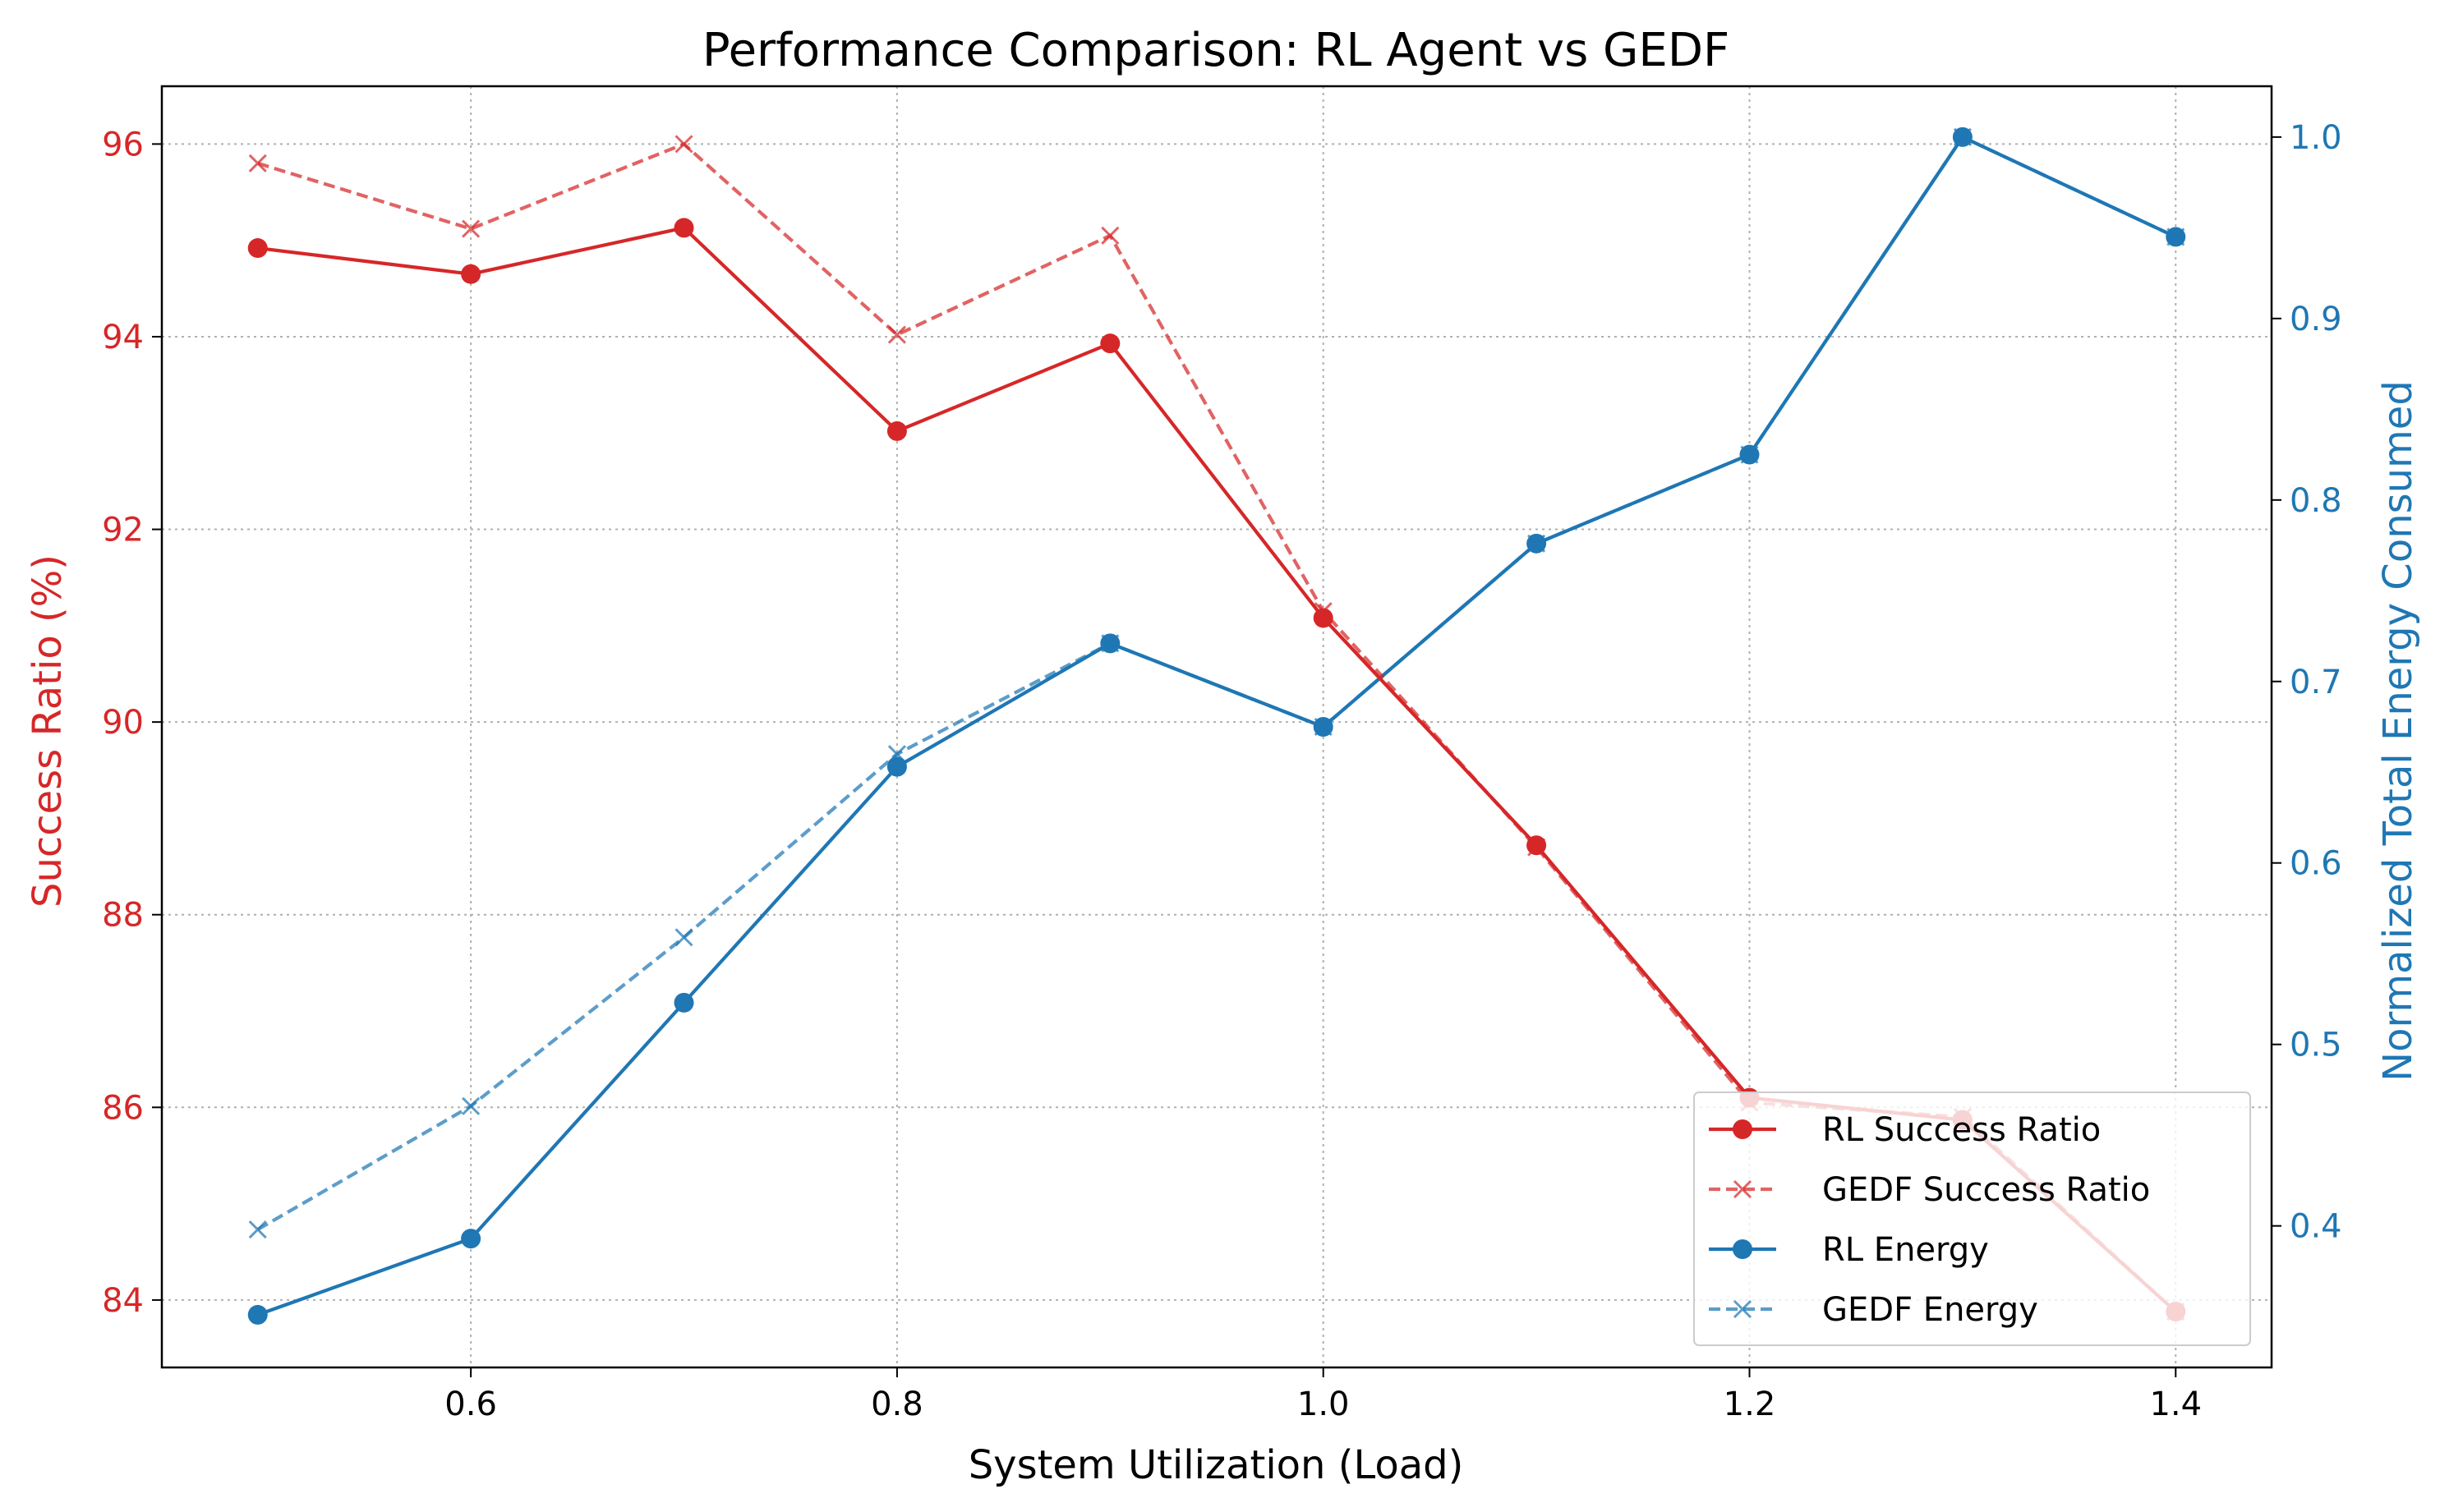 The width and height of the screenshot is (2440, 1512). I want to click on left-tick-label: 88, so click(123, 916).